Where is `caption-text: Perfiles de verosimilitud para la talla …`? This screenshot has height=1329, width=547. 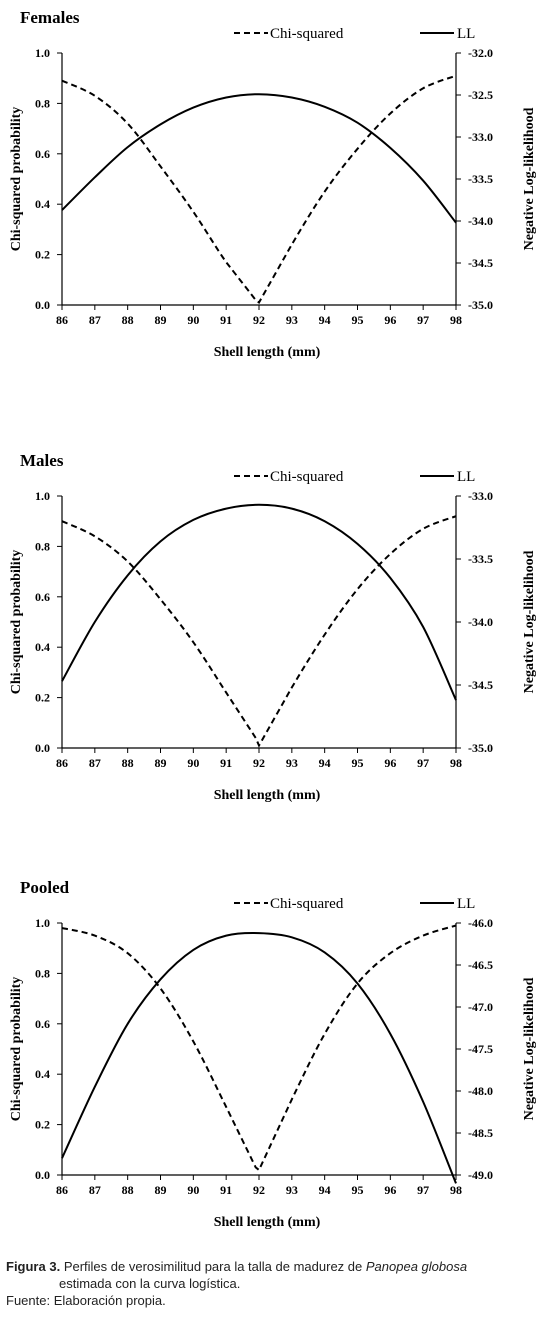 caption-text: Perfiles de verosimilitud para la talla … is located at coordinates (213, 1266).